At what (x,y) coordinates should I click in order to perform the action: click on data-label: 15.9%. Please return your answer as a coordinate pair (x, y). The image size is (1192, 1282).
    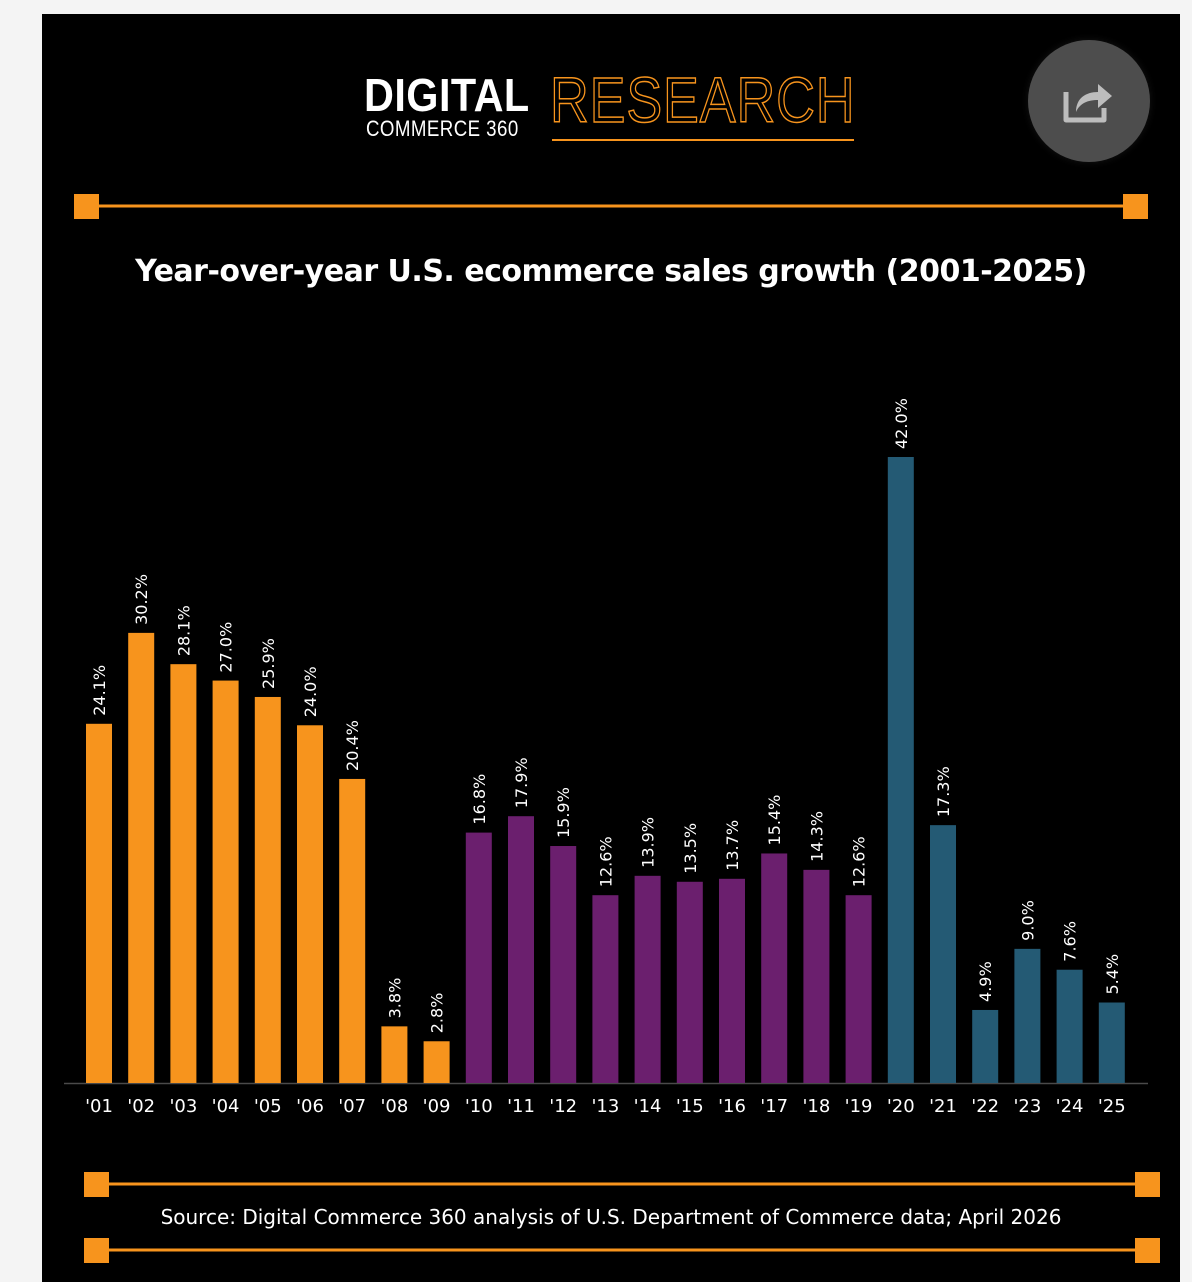
    Looking at the image, I should click on (563, 812).